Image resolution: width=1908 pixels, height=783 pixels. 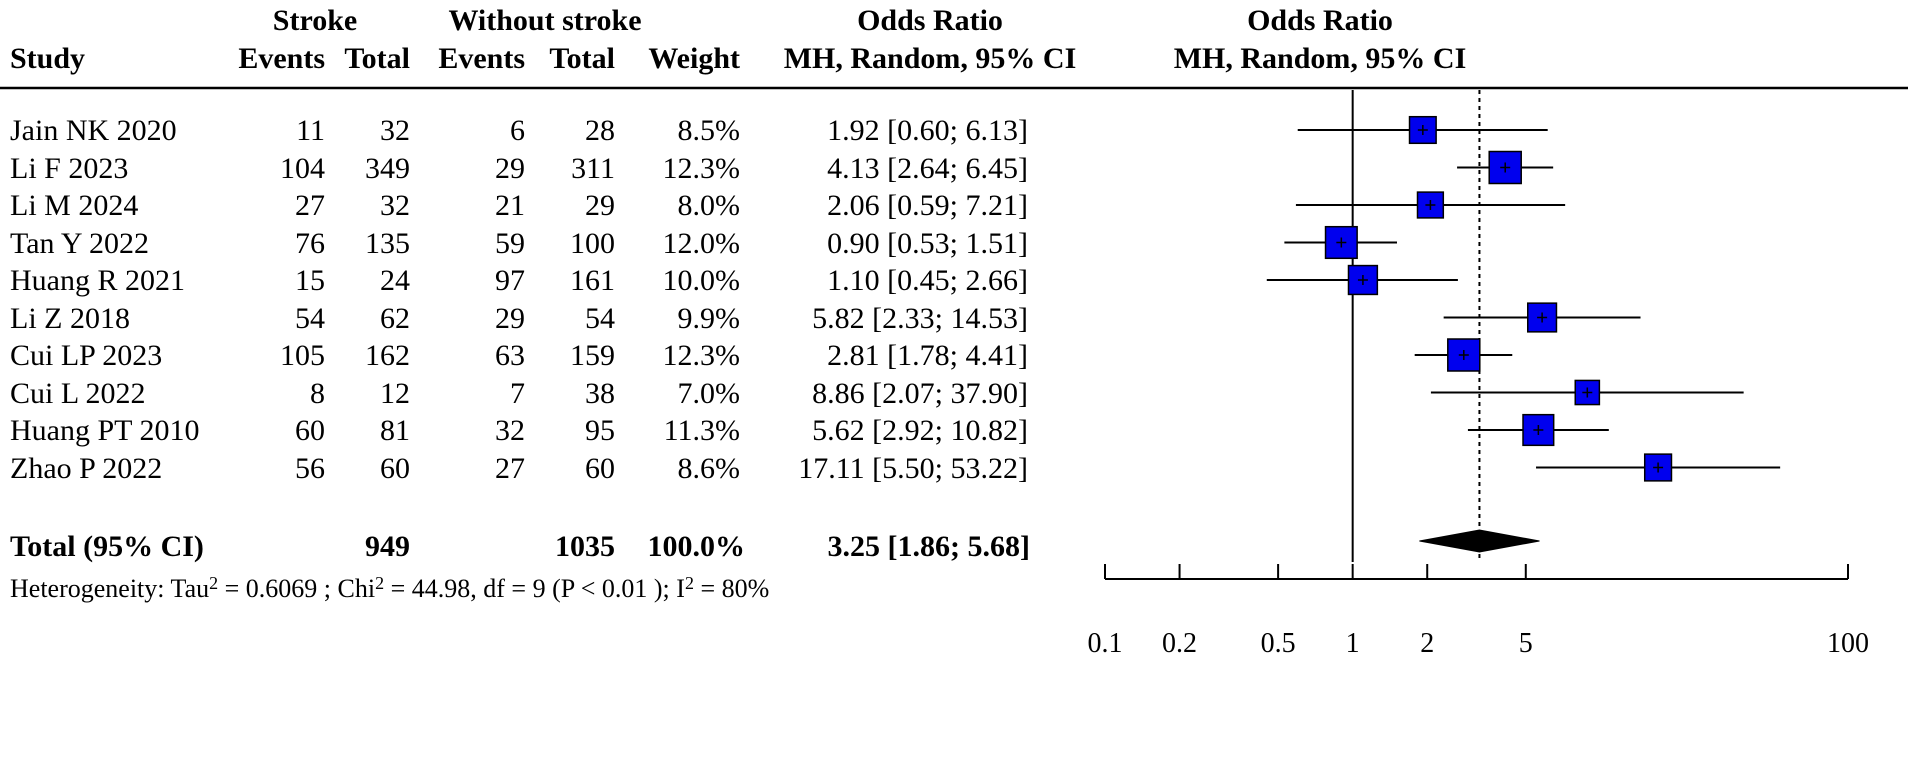 What do you see at coordinates (913, 468) in the screenshot?
I see `ci-cell: 17.11 [5.50; 53.22]` at bounding box center [913, 468].